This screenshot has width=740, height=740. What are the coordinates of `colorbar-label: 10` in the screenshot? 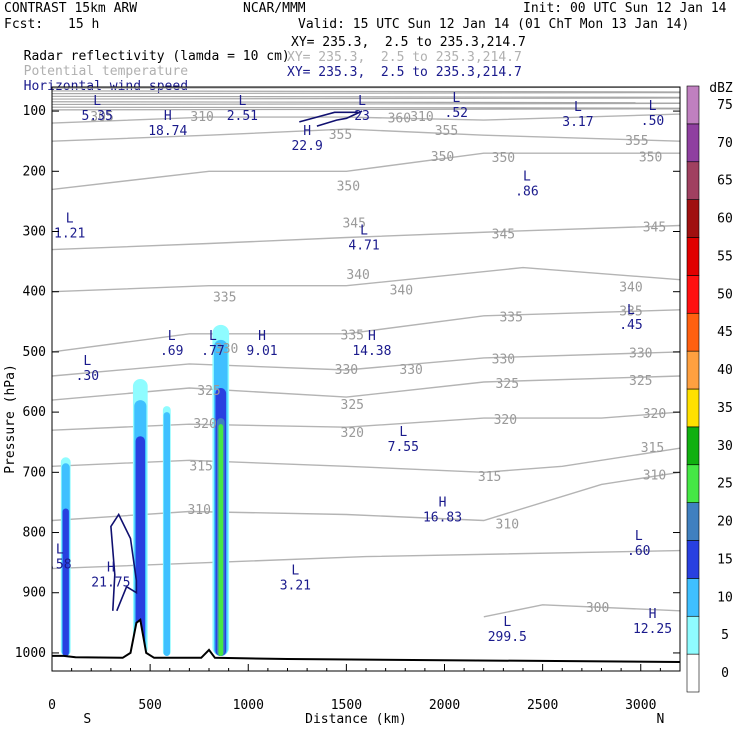 It's located at (725, 597).